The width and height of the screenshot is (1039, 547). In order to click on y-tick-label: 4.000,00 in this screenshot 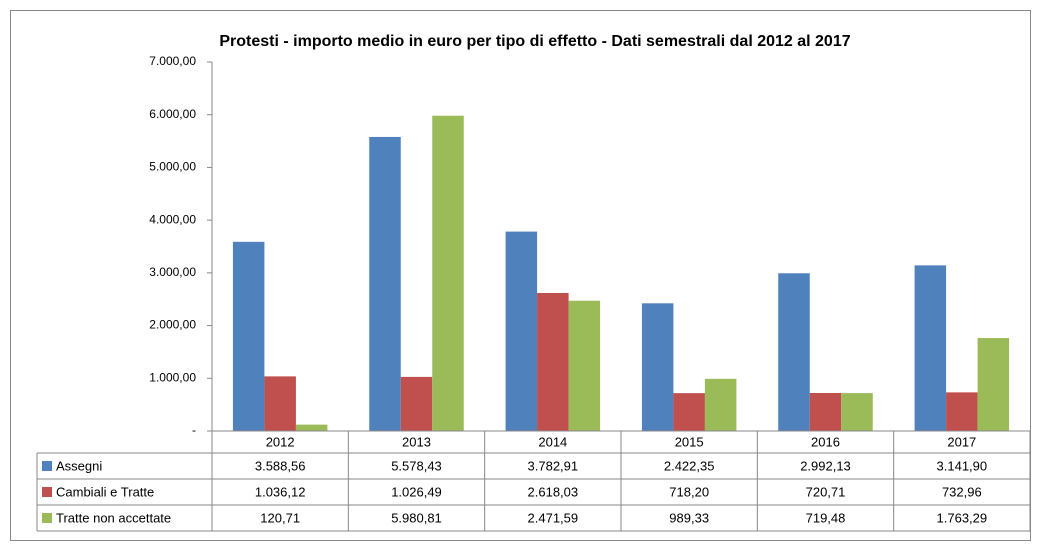, I will do `click(172, 219)`.